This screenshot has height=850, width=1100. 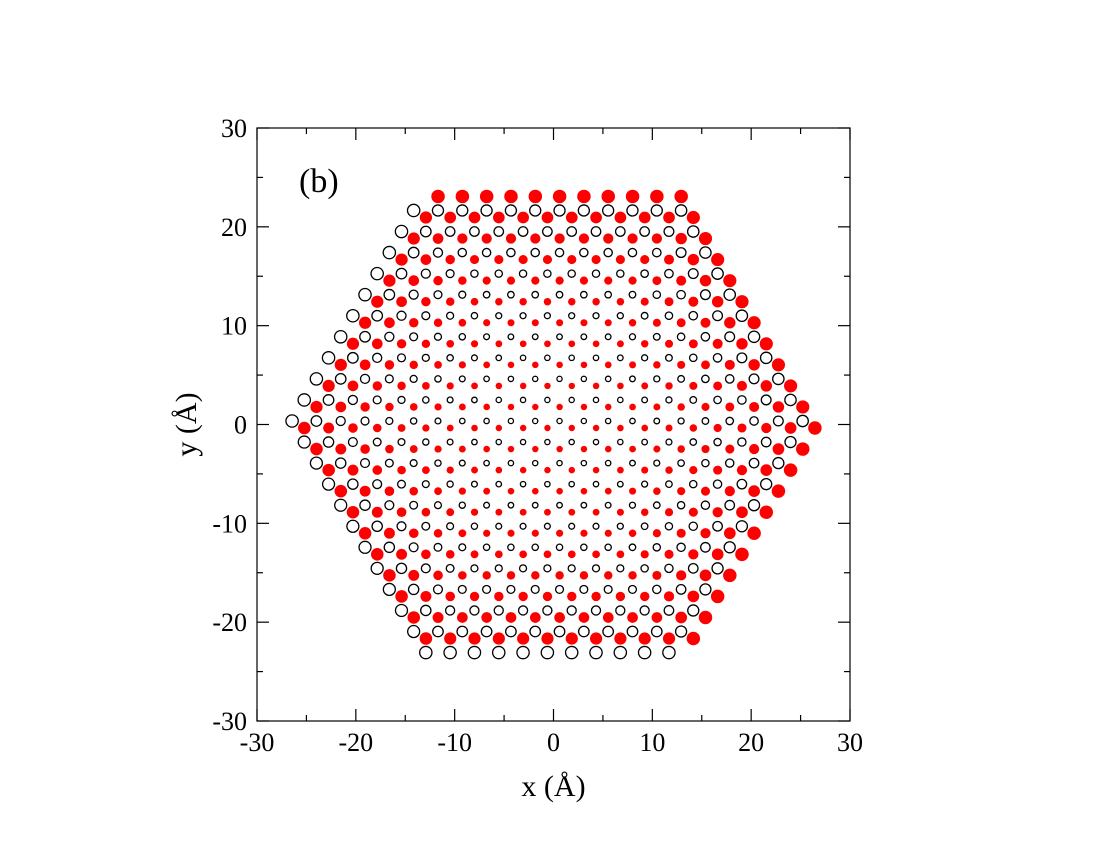 I want to click on y-tick-label: 0, so click(x=240, y=425).